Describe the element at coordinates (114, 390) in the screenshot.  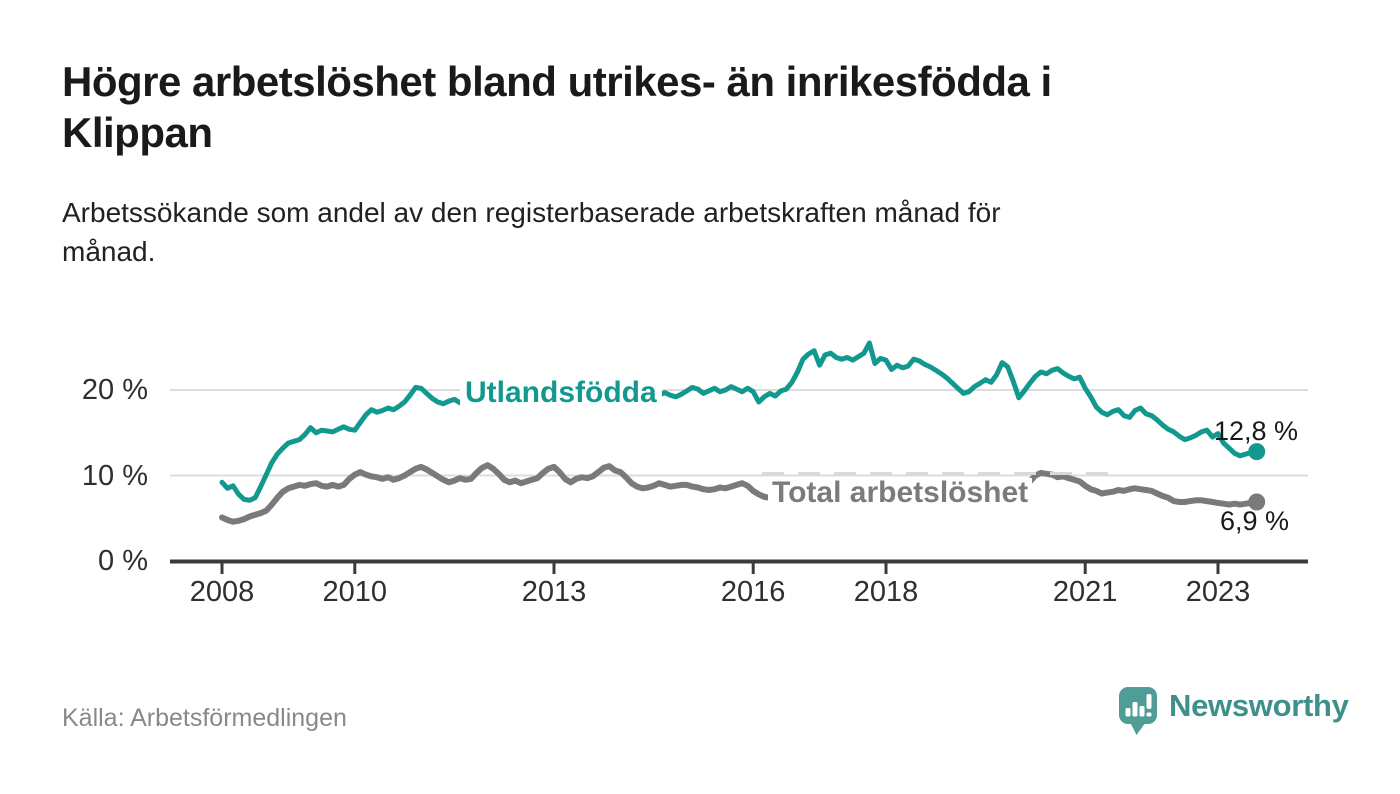
I see `y-axis-label-20: 20 %` at that location.